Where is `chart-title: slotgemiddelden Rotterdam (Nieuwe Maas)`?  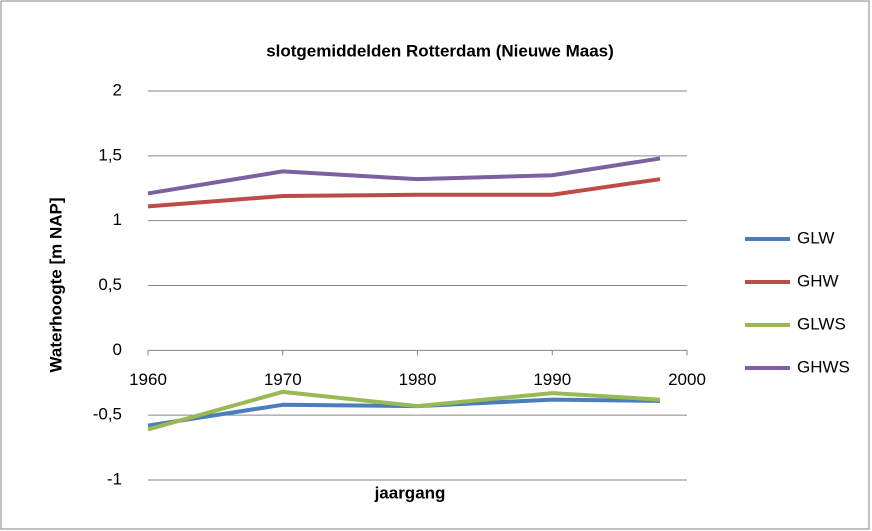 chart-title: slotgemiddelden Rotterdam (Nieuwe Maas) is located at coordinates (440, 50).